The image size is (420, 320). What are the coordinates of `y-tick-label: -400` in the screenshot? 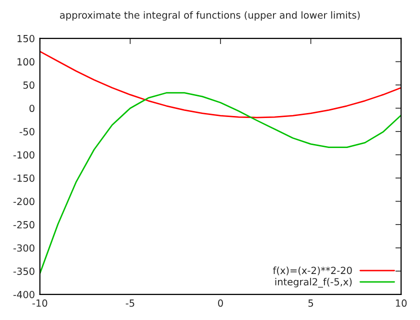 It's located at (23, 294).